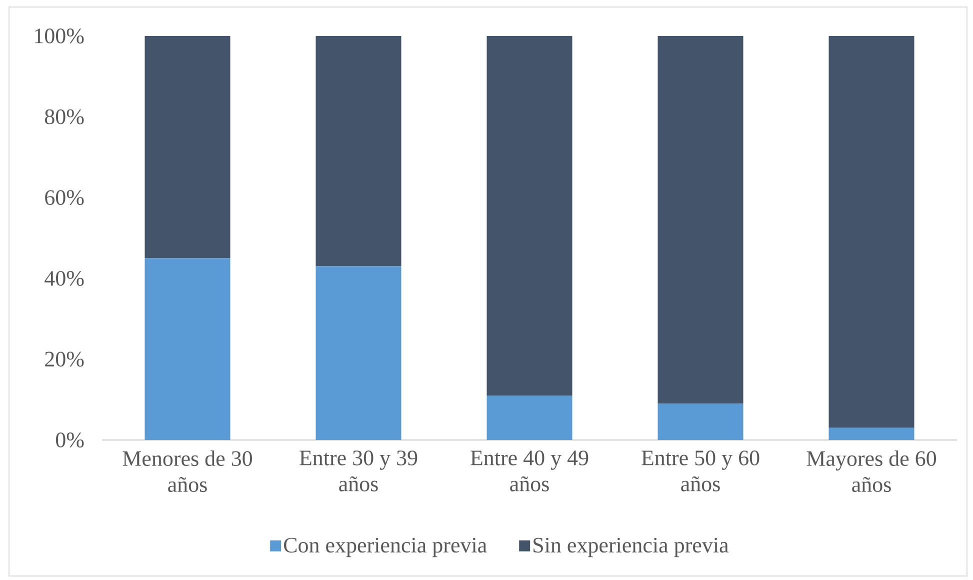 The width and height of the screenshot is (973, 580). Describe the element at coordinates (187, 471) in the screenshot. I see `x-tick-label: Menores de 30 años` at that location.